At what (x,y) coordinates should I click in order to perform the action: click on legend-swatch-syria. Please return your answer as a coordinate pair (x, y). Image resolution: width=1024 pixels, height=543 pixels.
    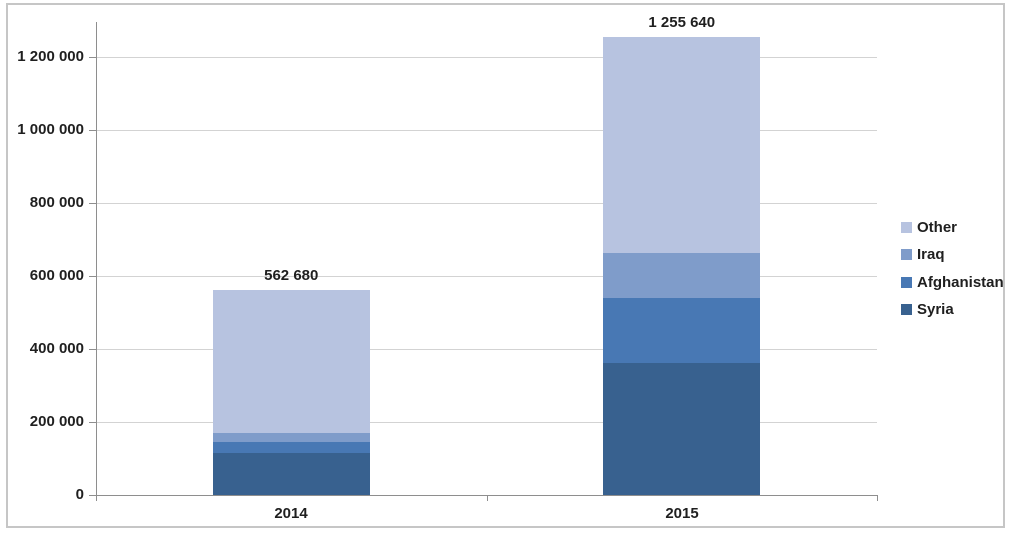
    Looking at the image, I should click on (906, 309).